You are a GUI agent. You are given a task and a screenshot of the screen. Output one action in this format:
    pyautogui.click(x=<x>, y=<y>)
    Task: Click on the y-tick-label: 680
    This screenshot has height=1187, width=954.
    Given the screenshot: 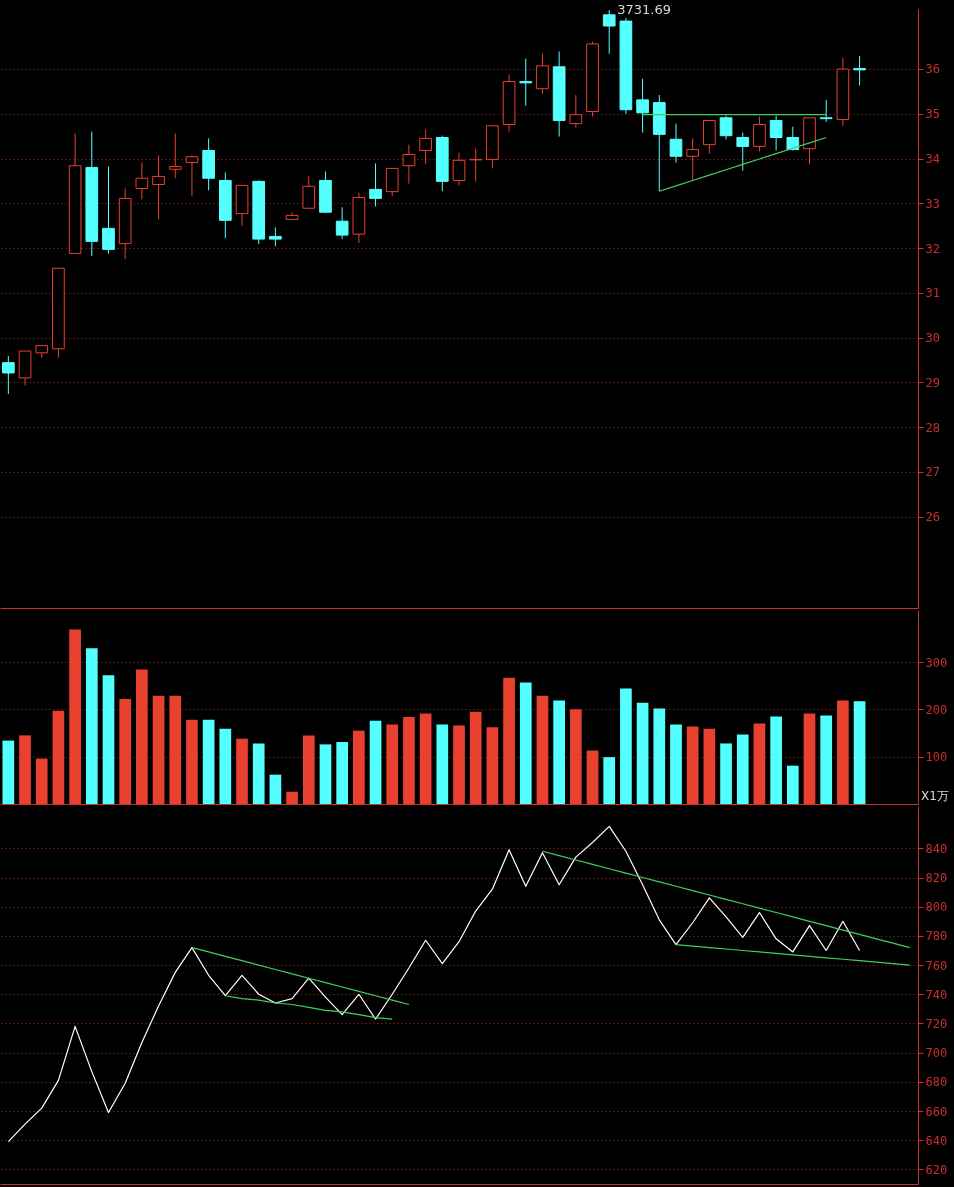 What is the action you would take?
    pyautogui.click(x=936, y=1082)
    